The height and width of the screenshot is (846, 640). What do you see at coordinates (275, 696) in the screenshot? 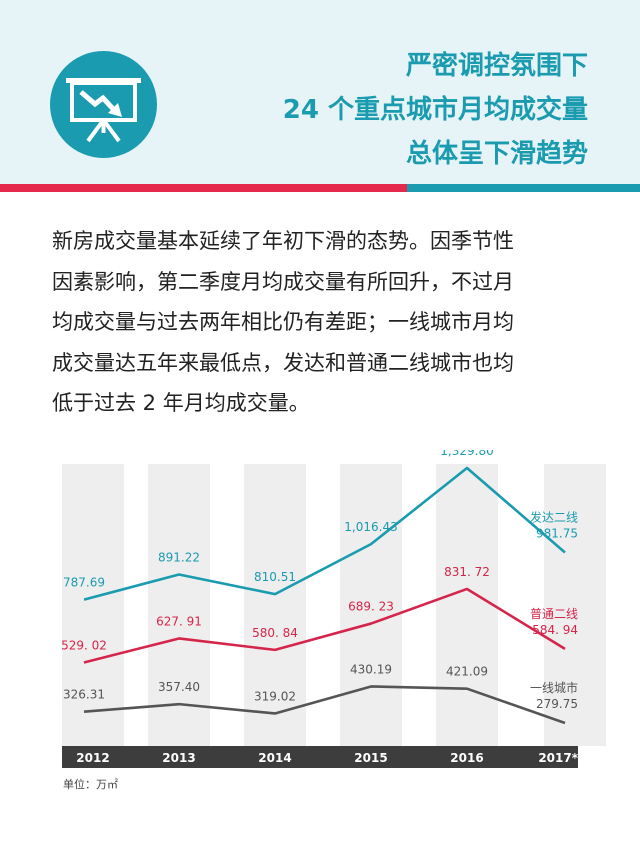
I see `data-label: 319.02` at bounding box center [275, 696].